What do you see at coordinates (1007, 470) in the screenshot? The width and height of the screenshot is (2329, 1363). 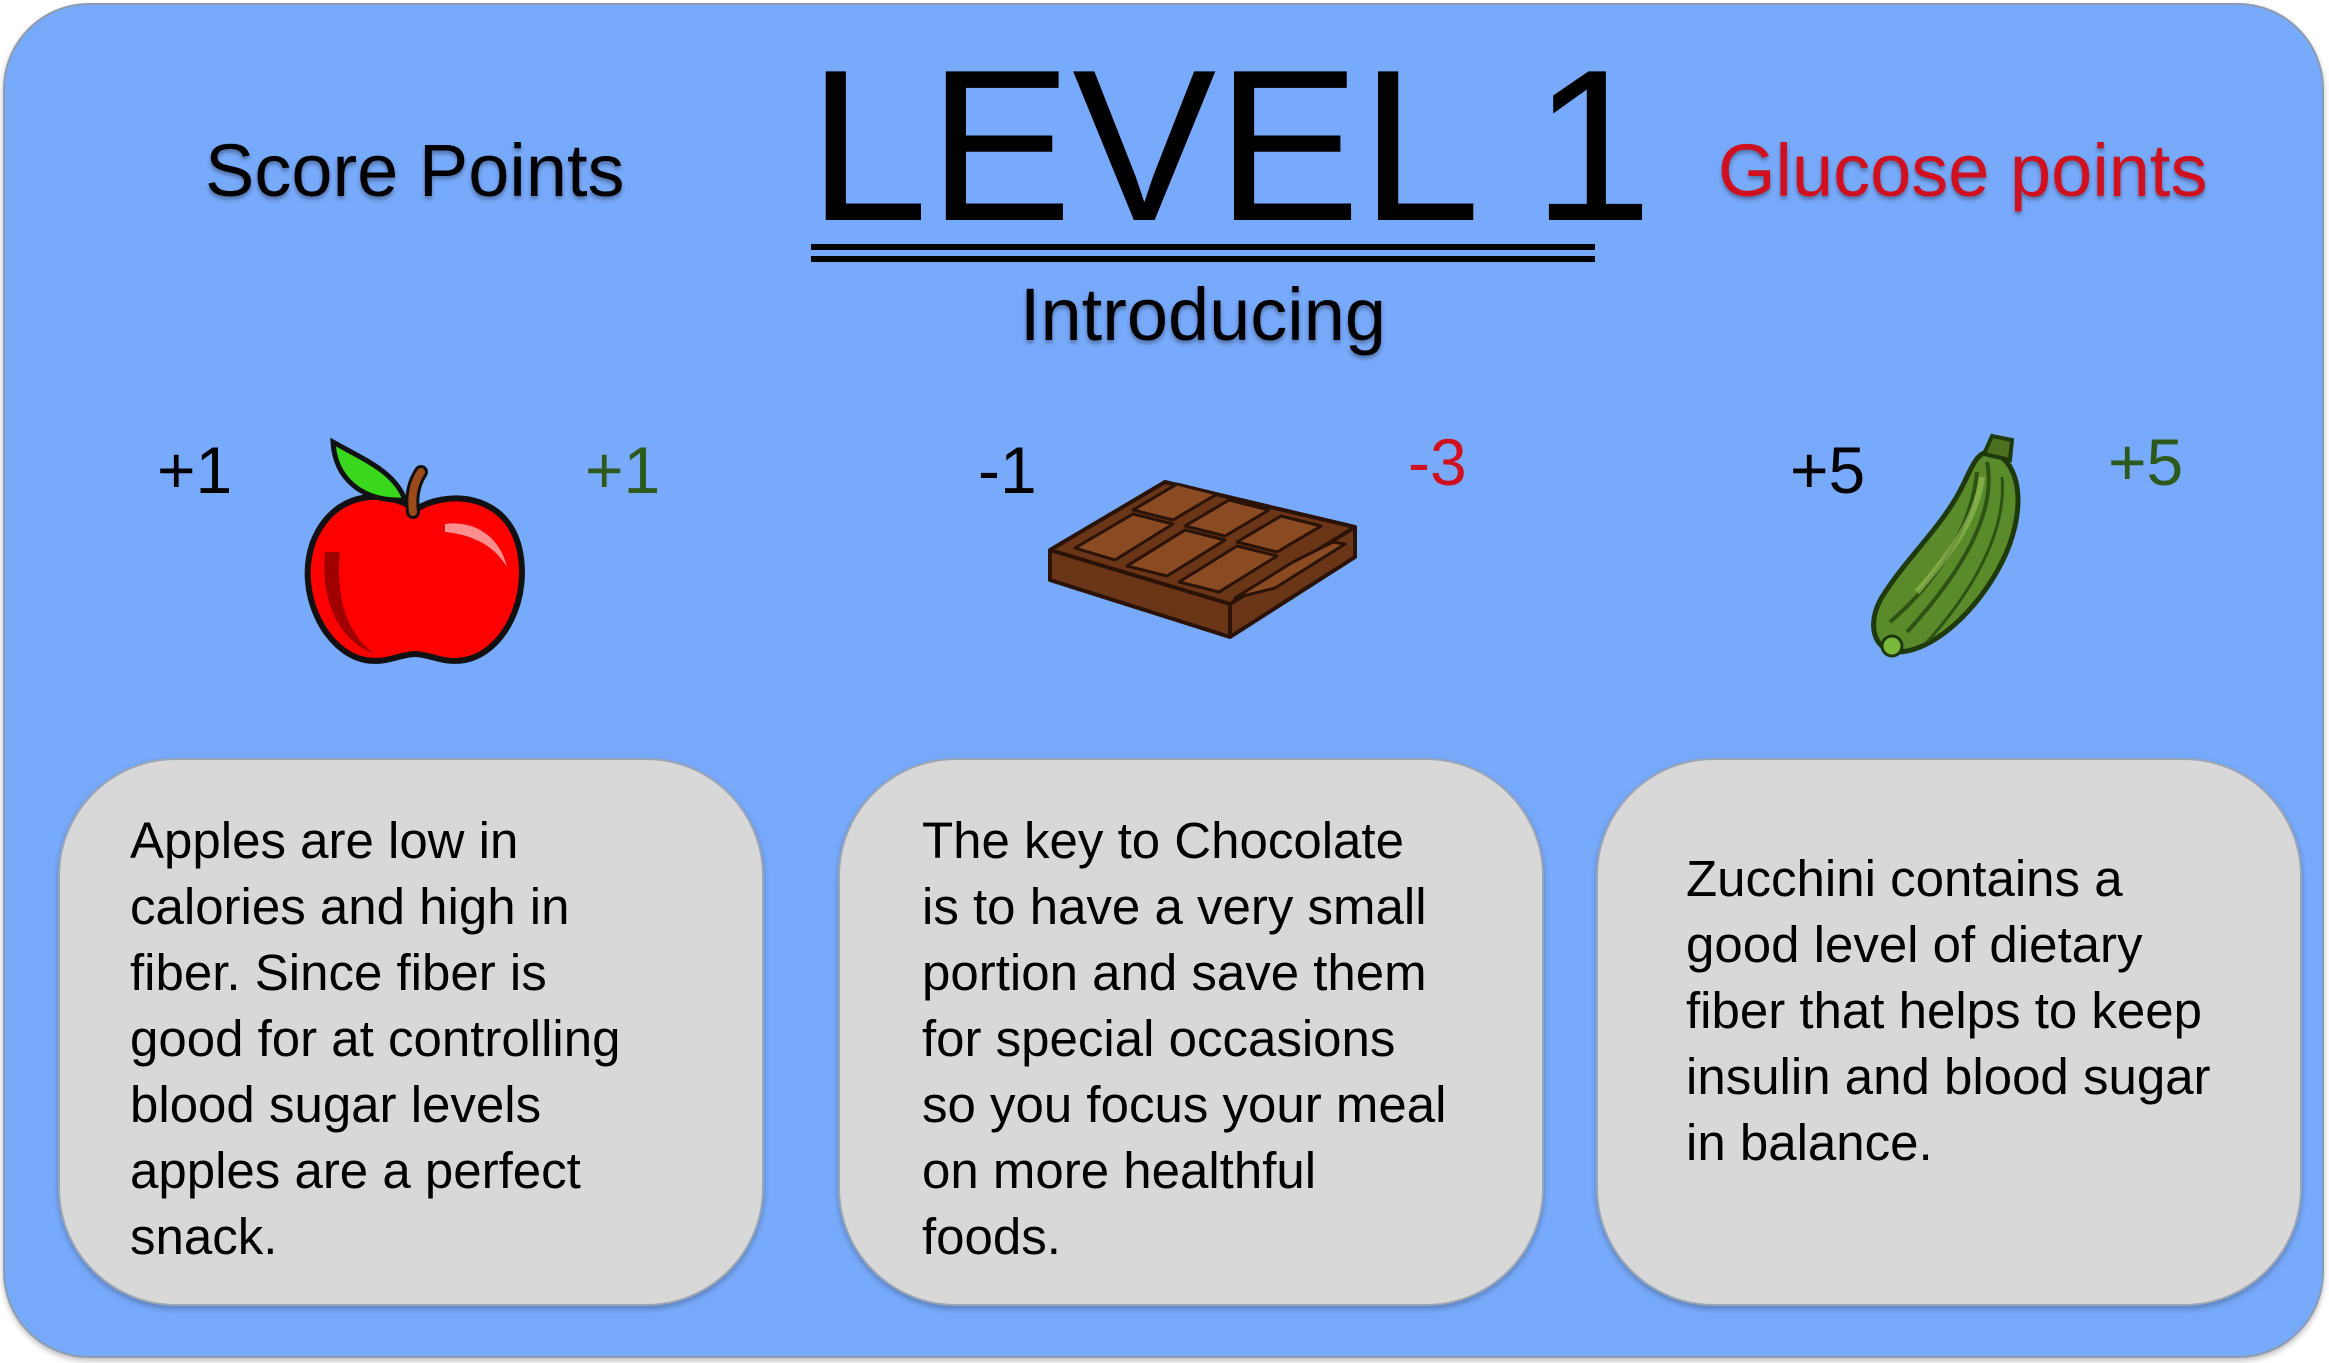 I see `chocolate-score-points: -1` at bounding box center [1007, 470].